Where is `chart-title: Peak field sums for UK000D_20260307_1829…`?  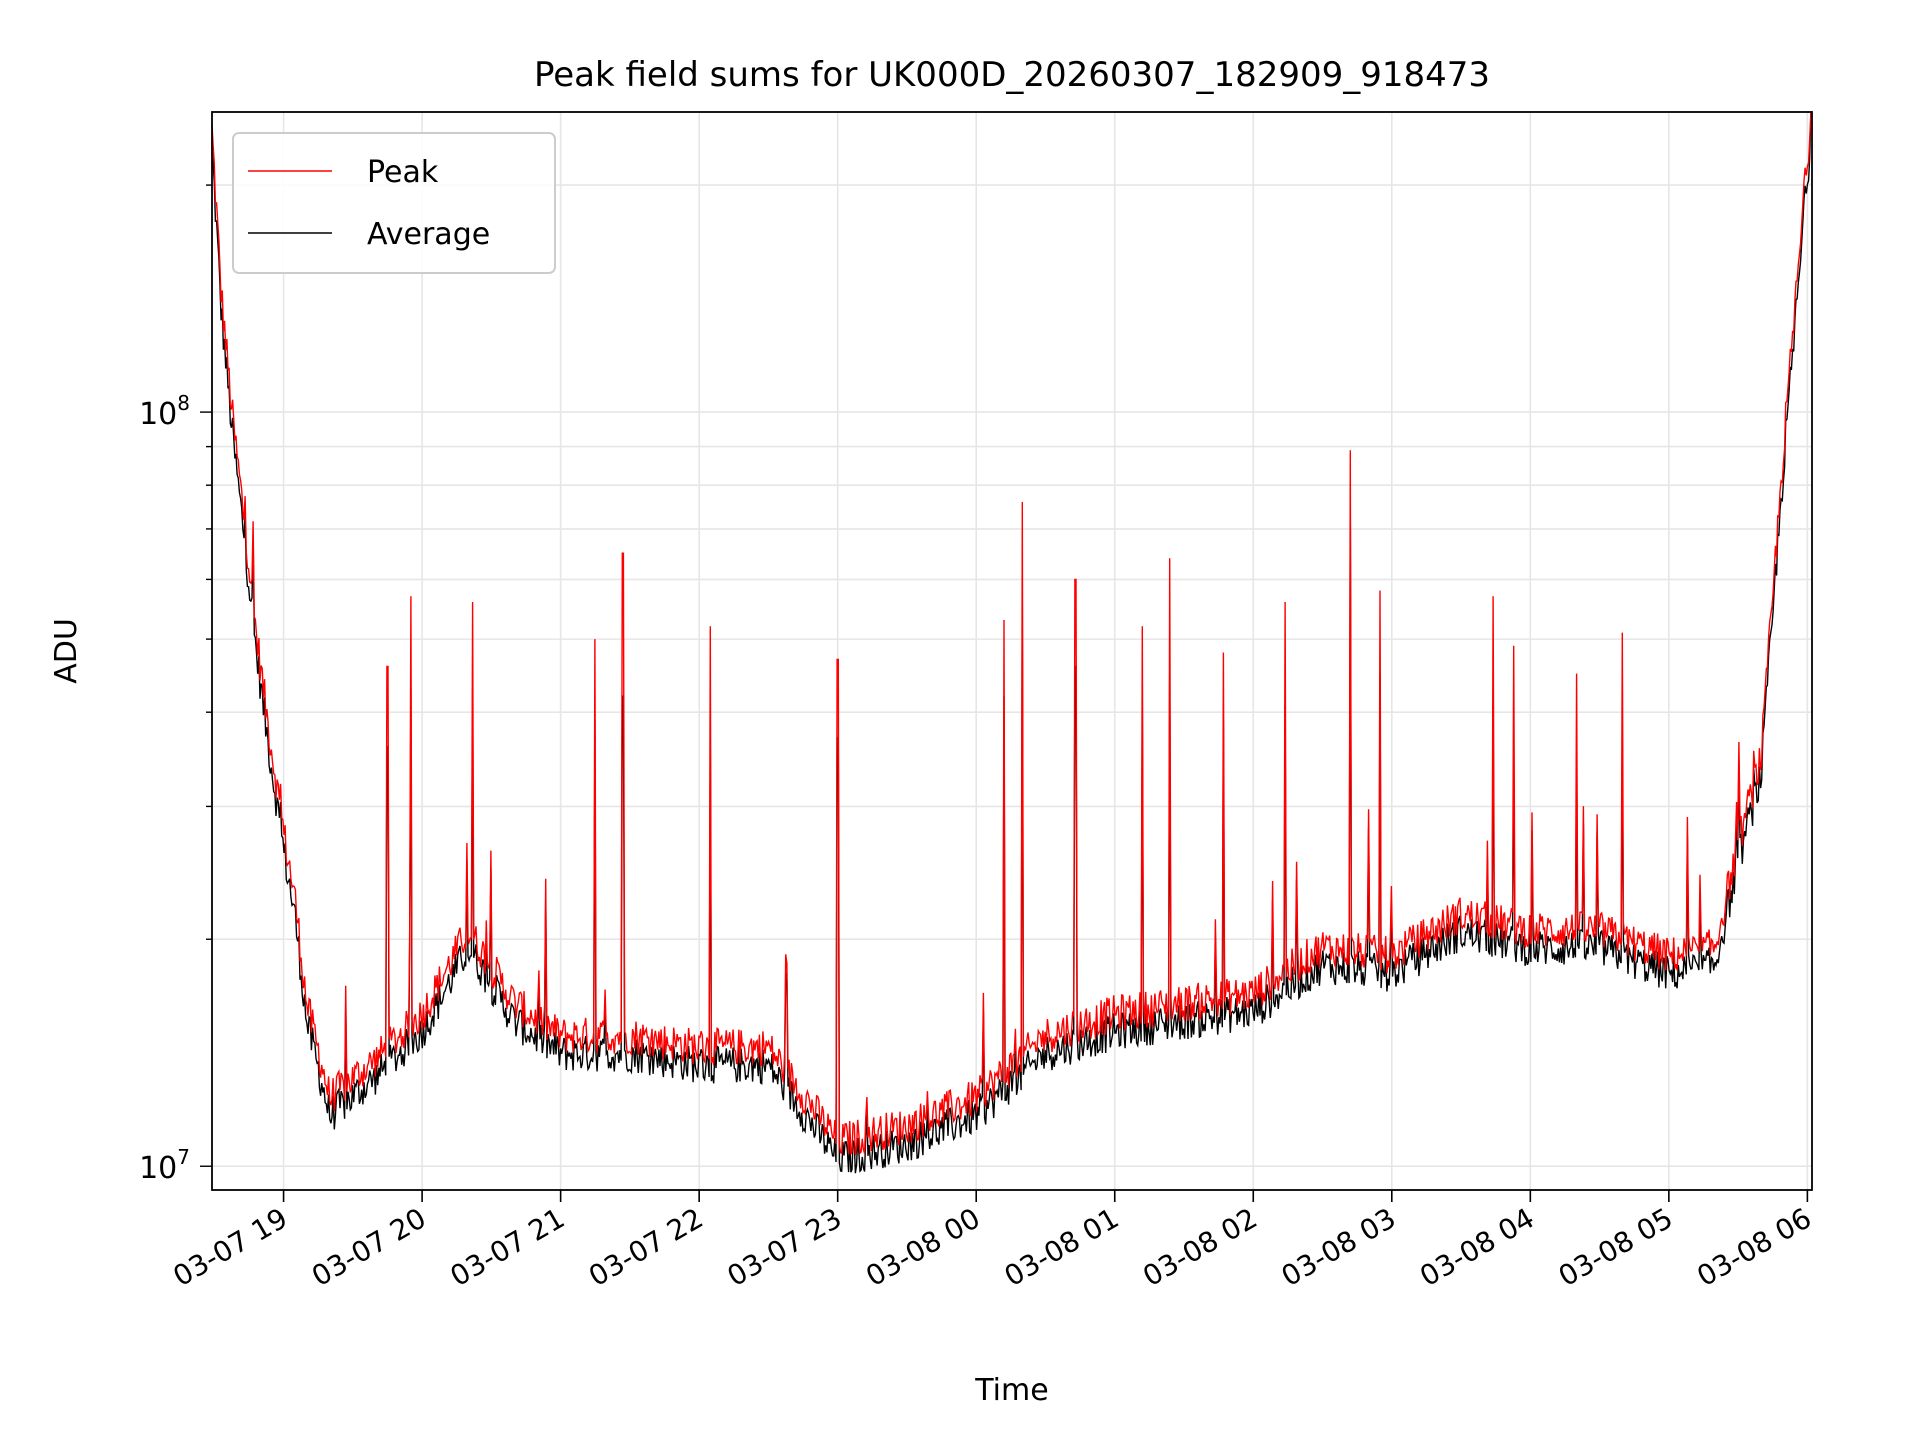 chart-title: Peak field sums for UK000D_20260307_1829… is located at coordinates (1012, 75).